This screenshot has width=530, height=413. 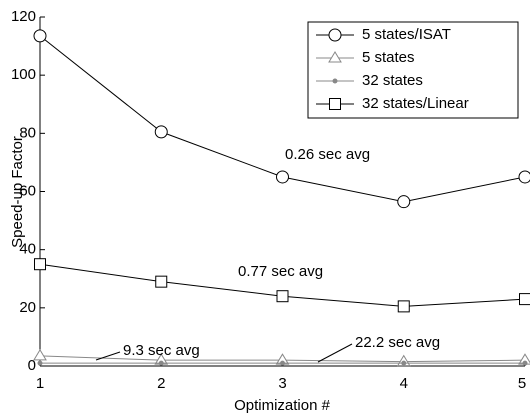 What do you see at coordinates (415, 103) in the screenshot?
I see `legend-label: 32 states/Linear` at bounding box center [415, 103].